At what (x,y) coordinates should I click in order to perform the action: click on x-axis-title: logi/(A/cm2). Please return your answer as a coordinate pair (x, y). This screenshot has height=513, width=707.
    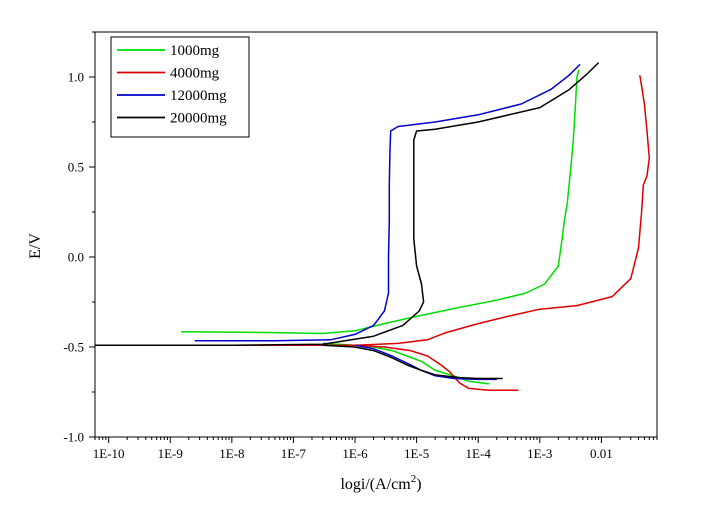
    Looking at the image, I should click on (380, 483).